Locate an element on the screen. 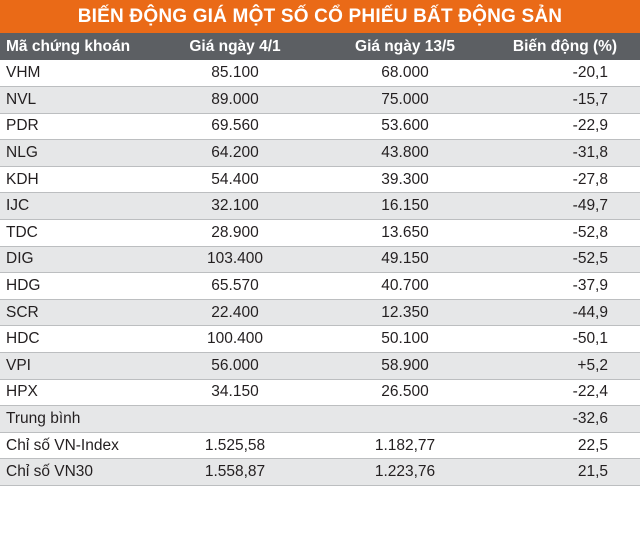  change-cell: -22,4 is located at coordinates (565, 393).